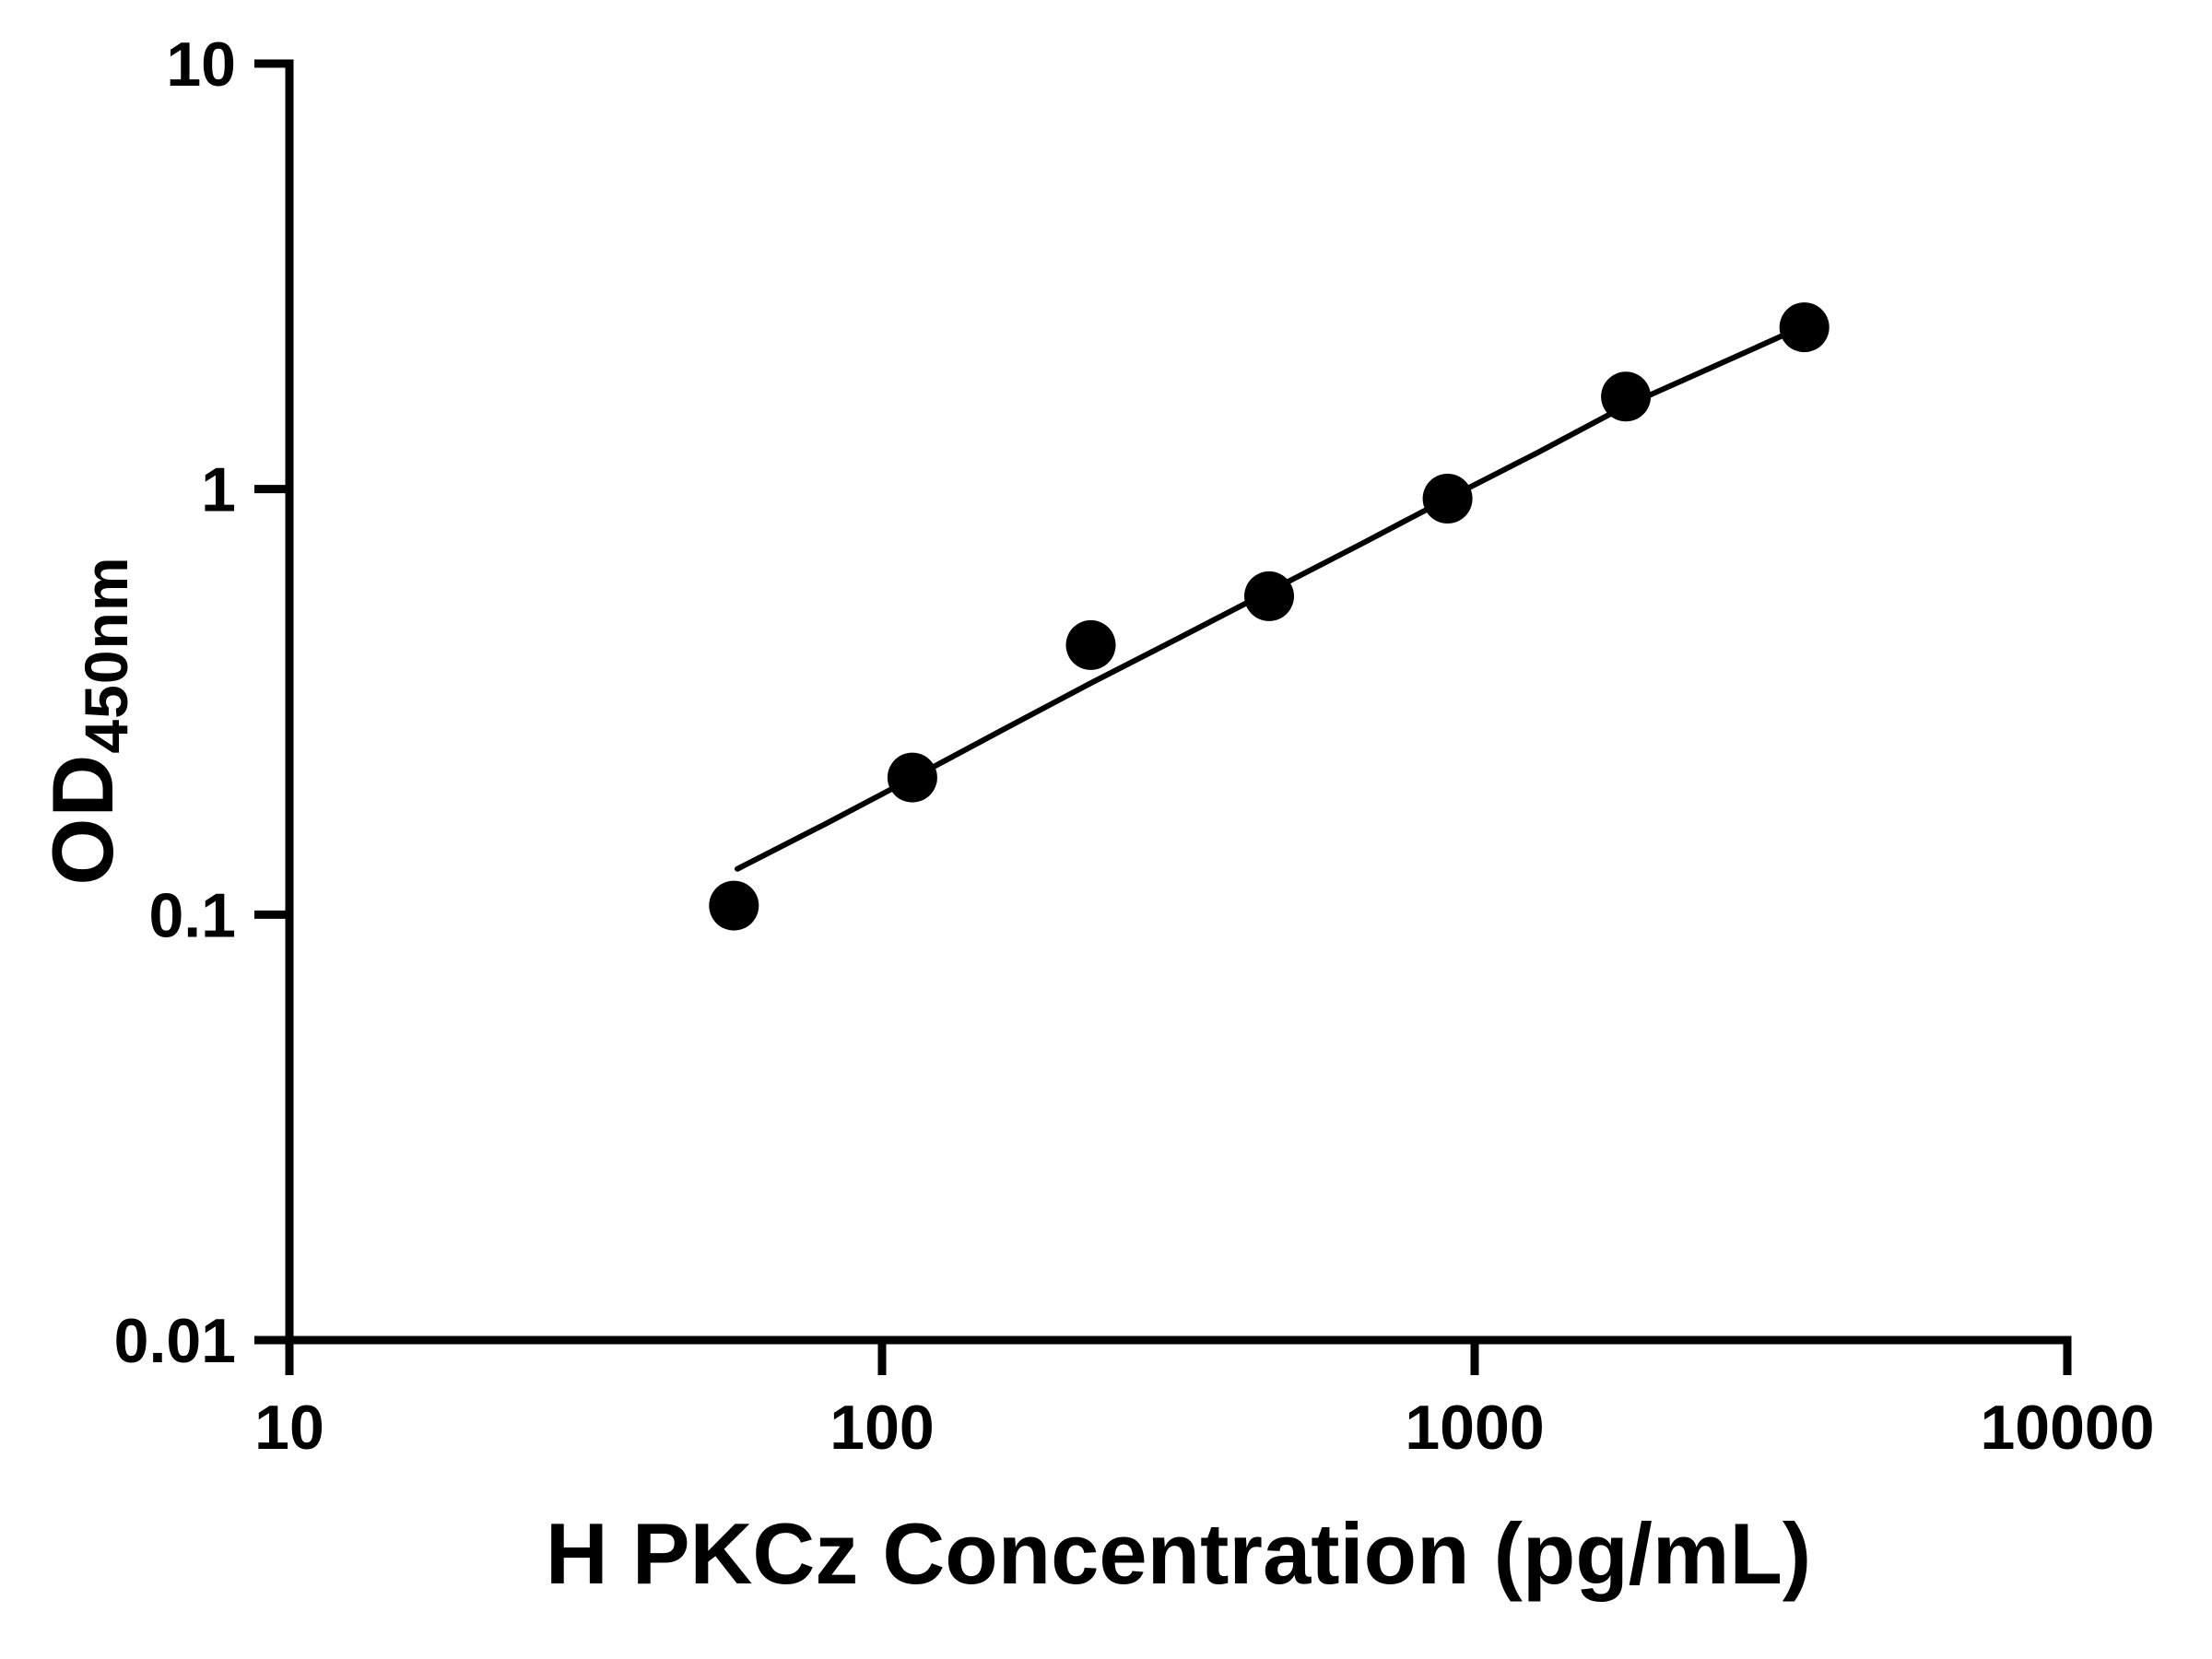  I want to click on y-tick-label: 10, so click(201, 64).